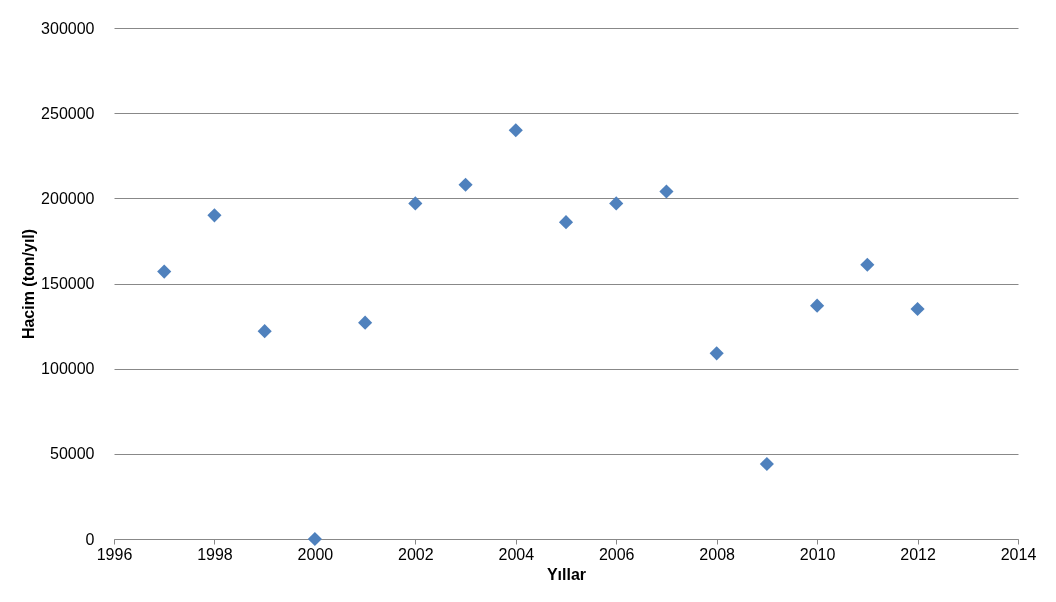  What do you see at coordinates (29, 284) in the screenshot?
I see `y-axis-title: Hacim (ton/yıl)` at bounding box center [29, 284].